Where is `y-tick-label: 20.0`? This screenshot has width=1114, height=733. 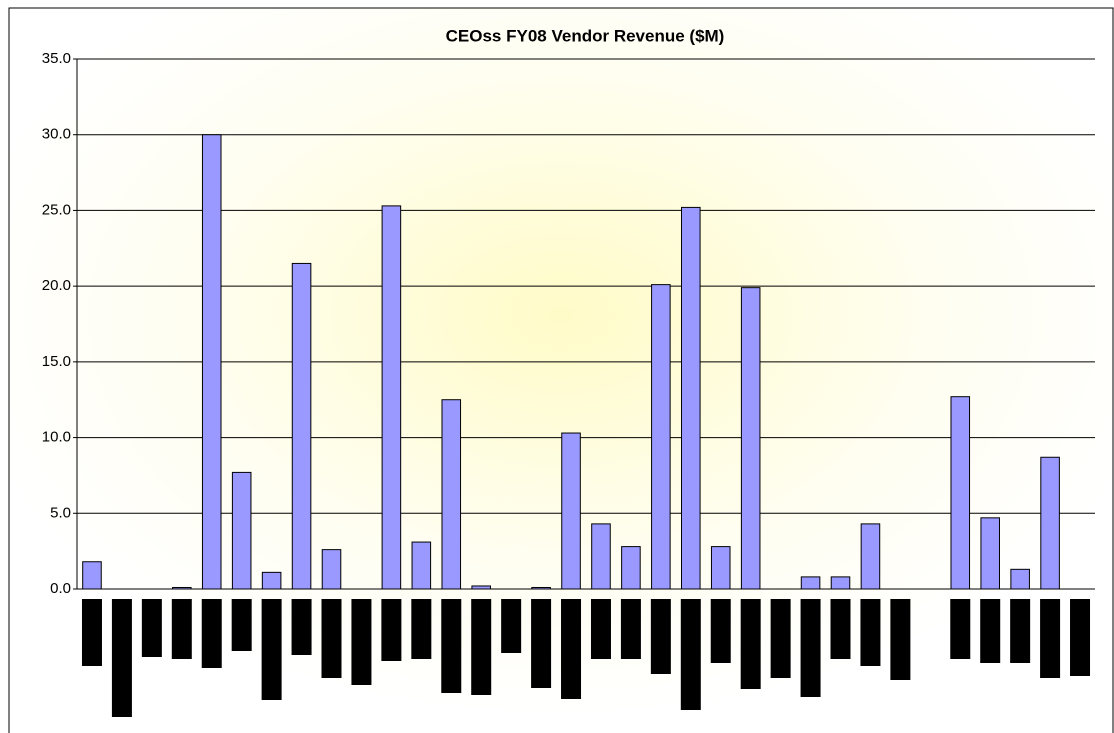
y-tick-label: 20.0 is located at coordinates (56, 285).